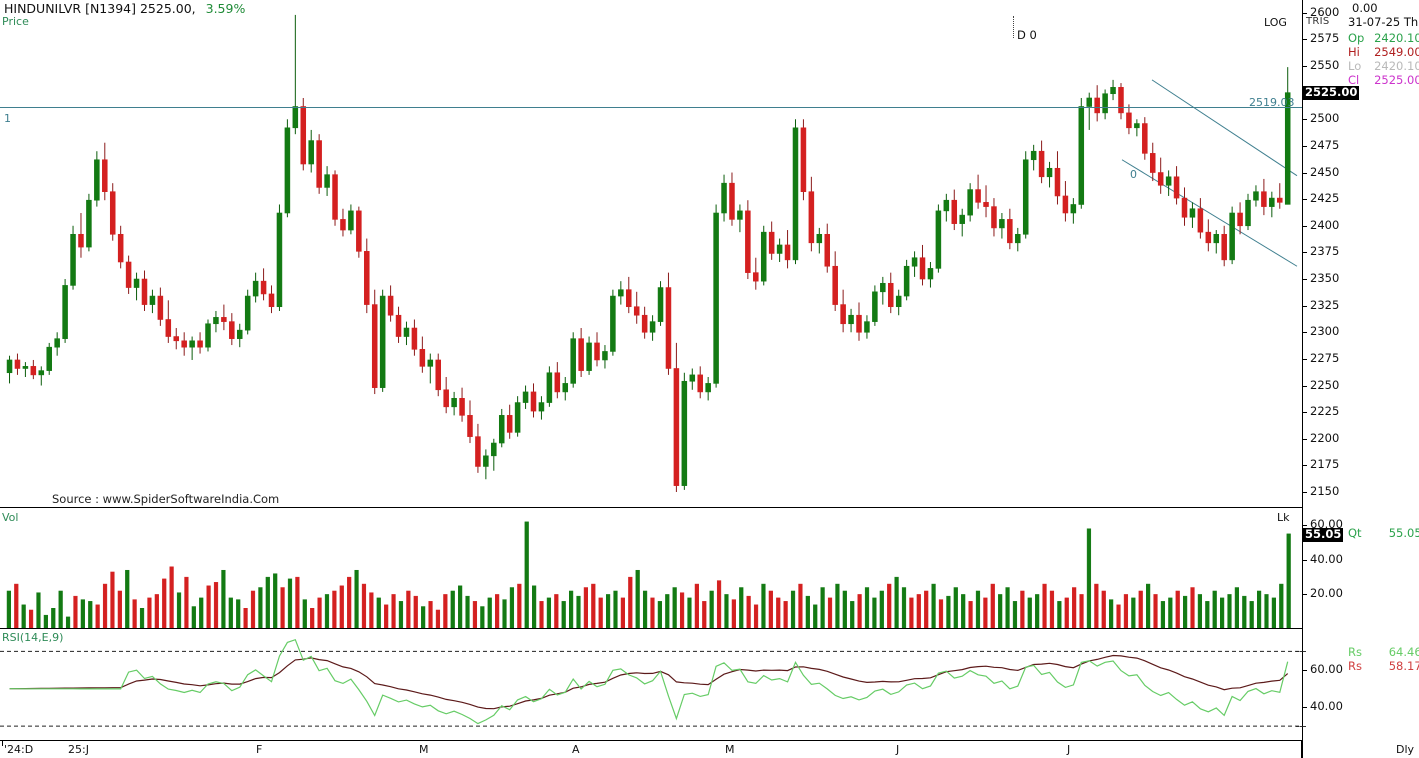 The height and width of the screenshot is (758, 1419). Describe the element at coordinates (1325, 331) in the screenshot. I see `price-tick-label: 2300` at that location.